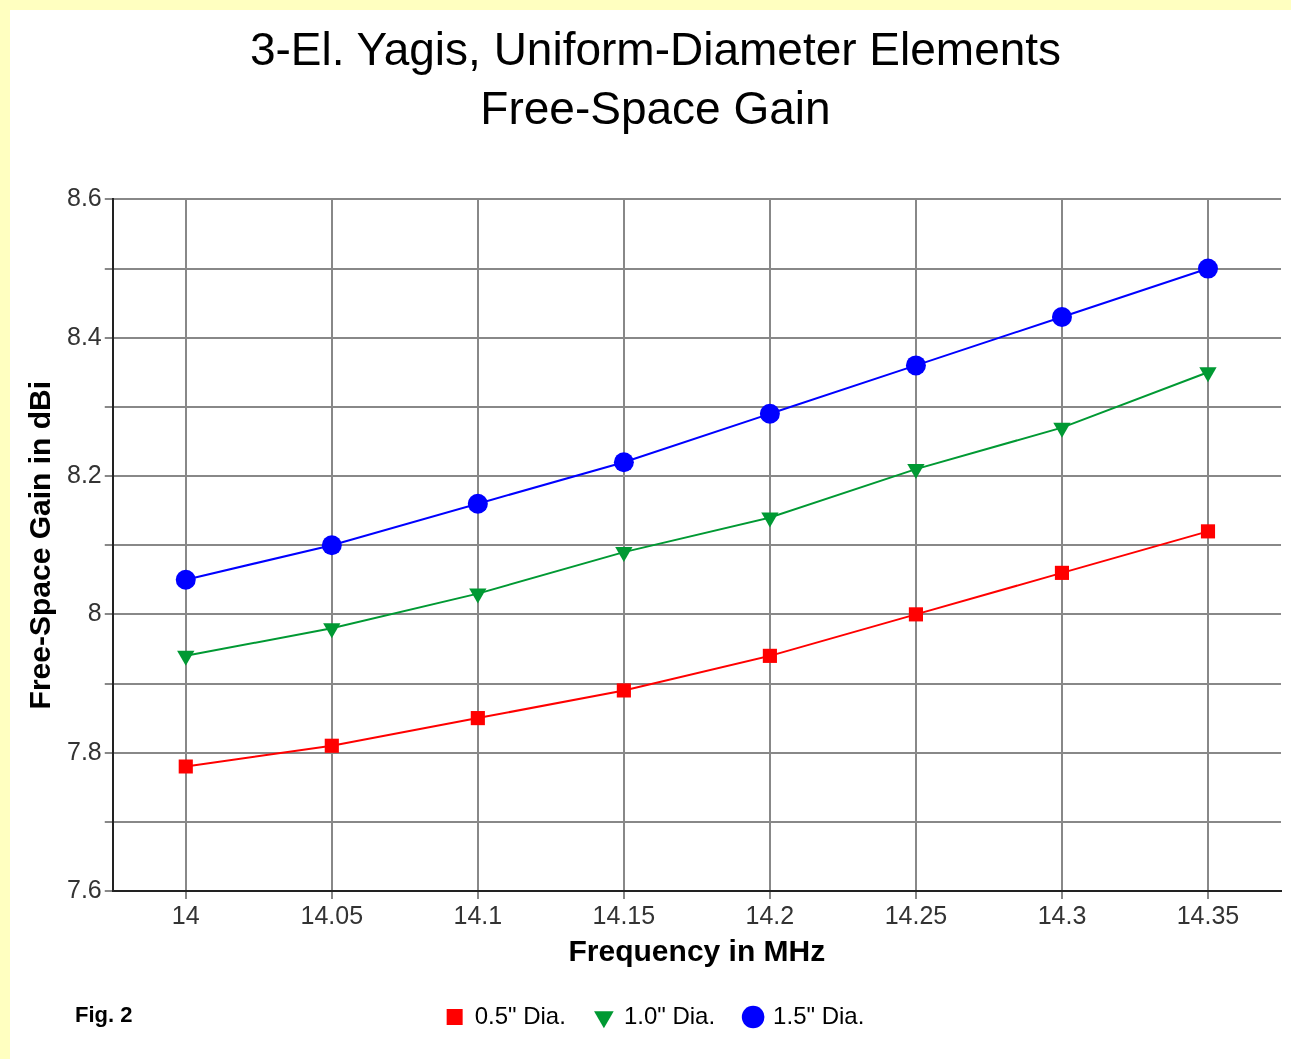 Image resolution: width=1291 pixels, height=1059 pixels. Describe the element at coordinates (40, 545) in the screenshot. I see `y-axis-title: Free-Space Gain in dBi` at that location.